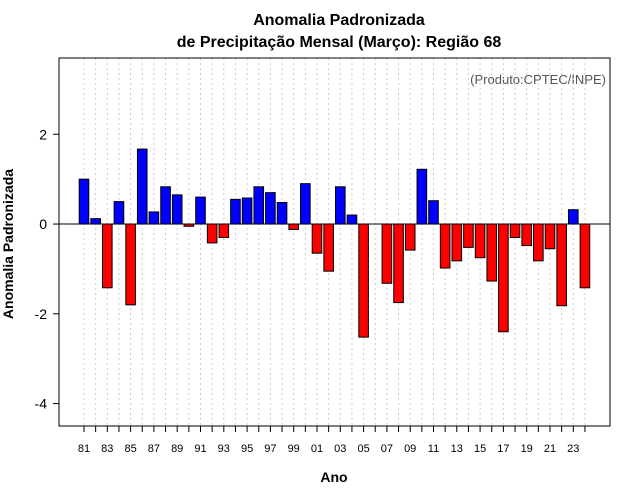 The image size is (640, 500). What do you see at coordinates (410, 449) in the screenshot?
I see `x-tick-label: 09` at bounding box center [410, 449].